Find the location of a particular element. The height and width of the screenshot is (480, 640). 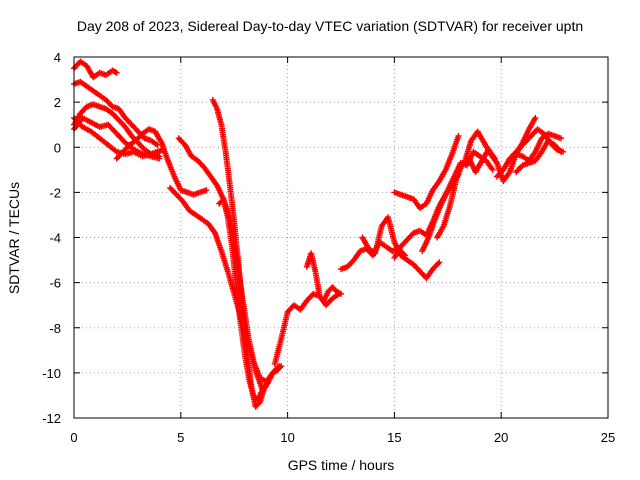

x-tick: 0 is located at coordinates (74, 251).